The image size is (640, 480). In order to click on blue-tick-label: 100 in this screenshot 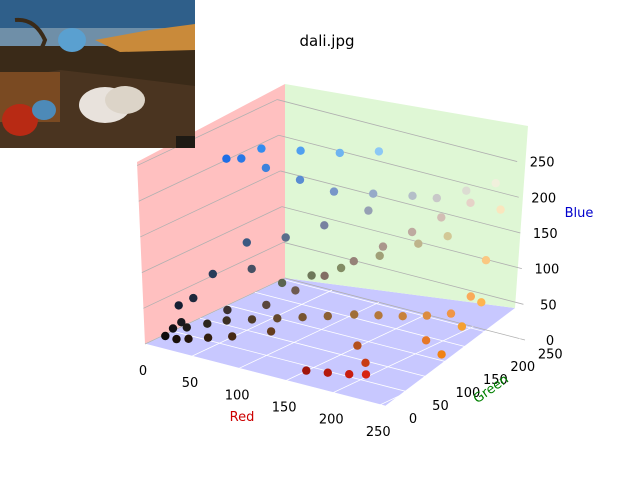, I will do `click(546, 270)`.